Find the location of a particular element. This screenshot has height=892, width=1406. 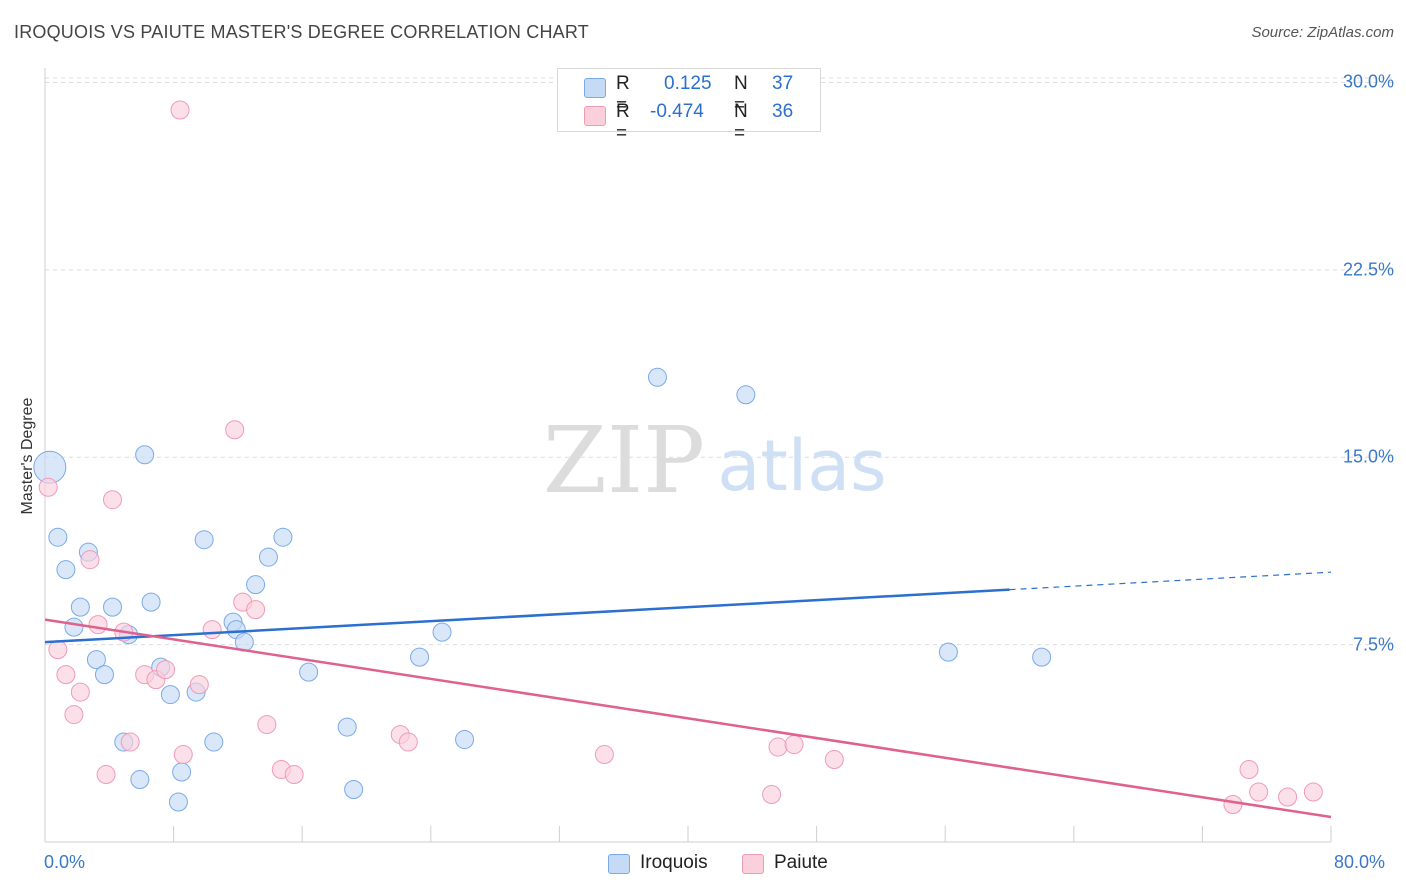

watermark: ZIP atlas is located at coordinates (715, 460).